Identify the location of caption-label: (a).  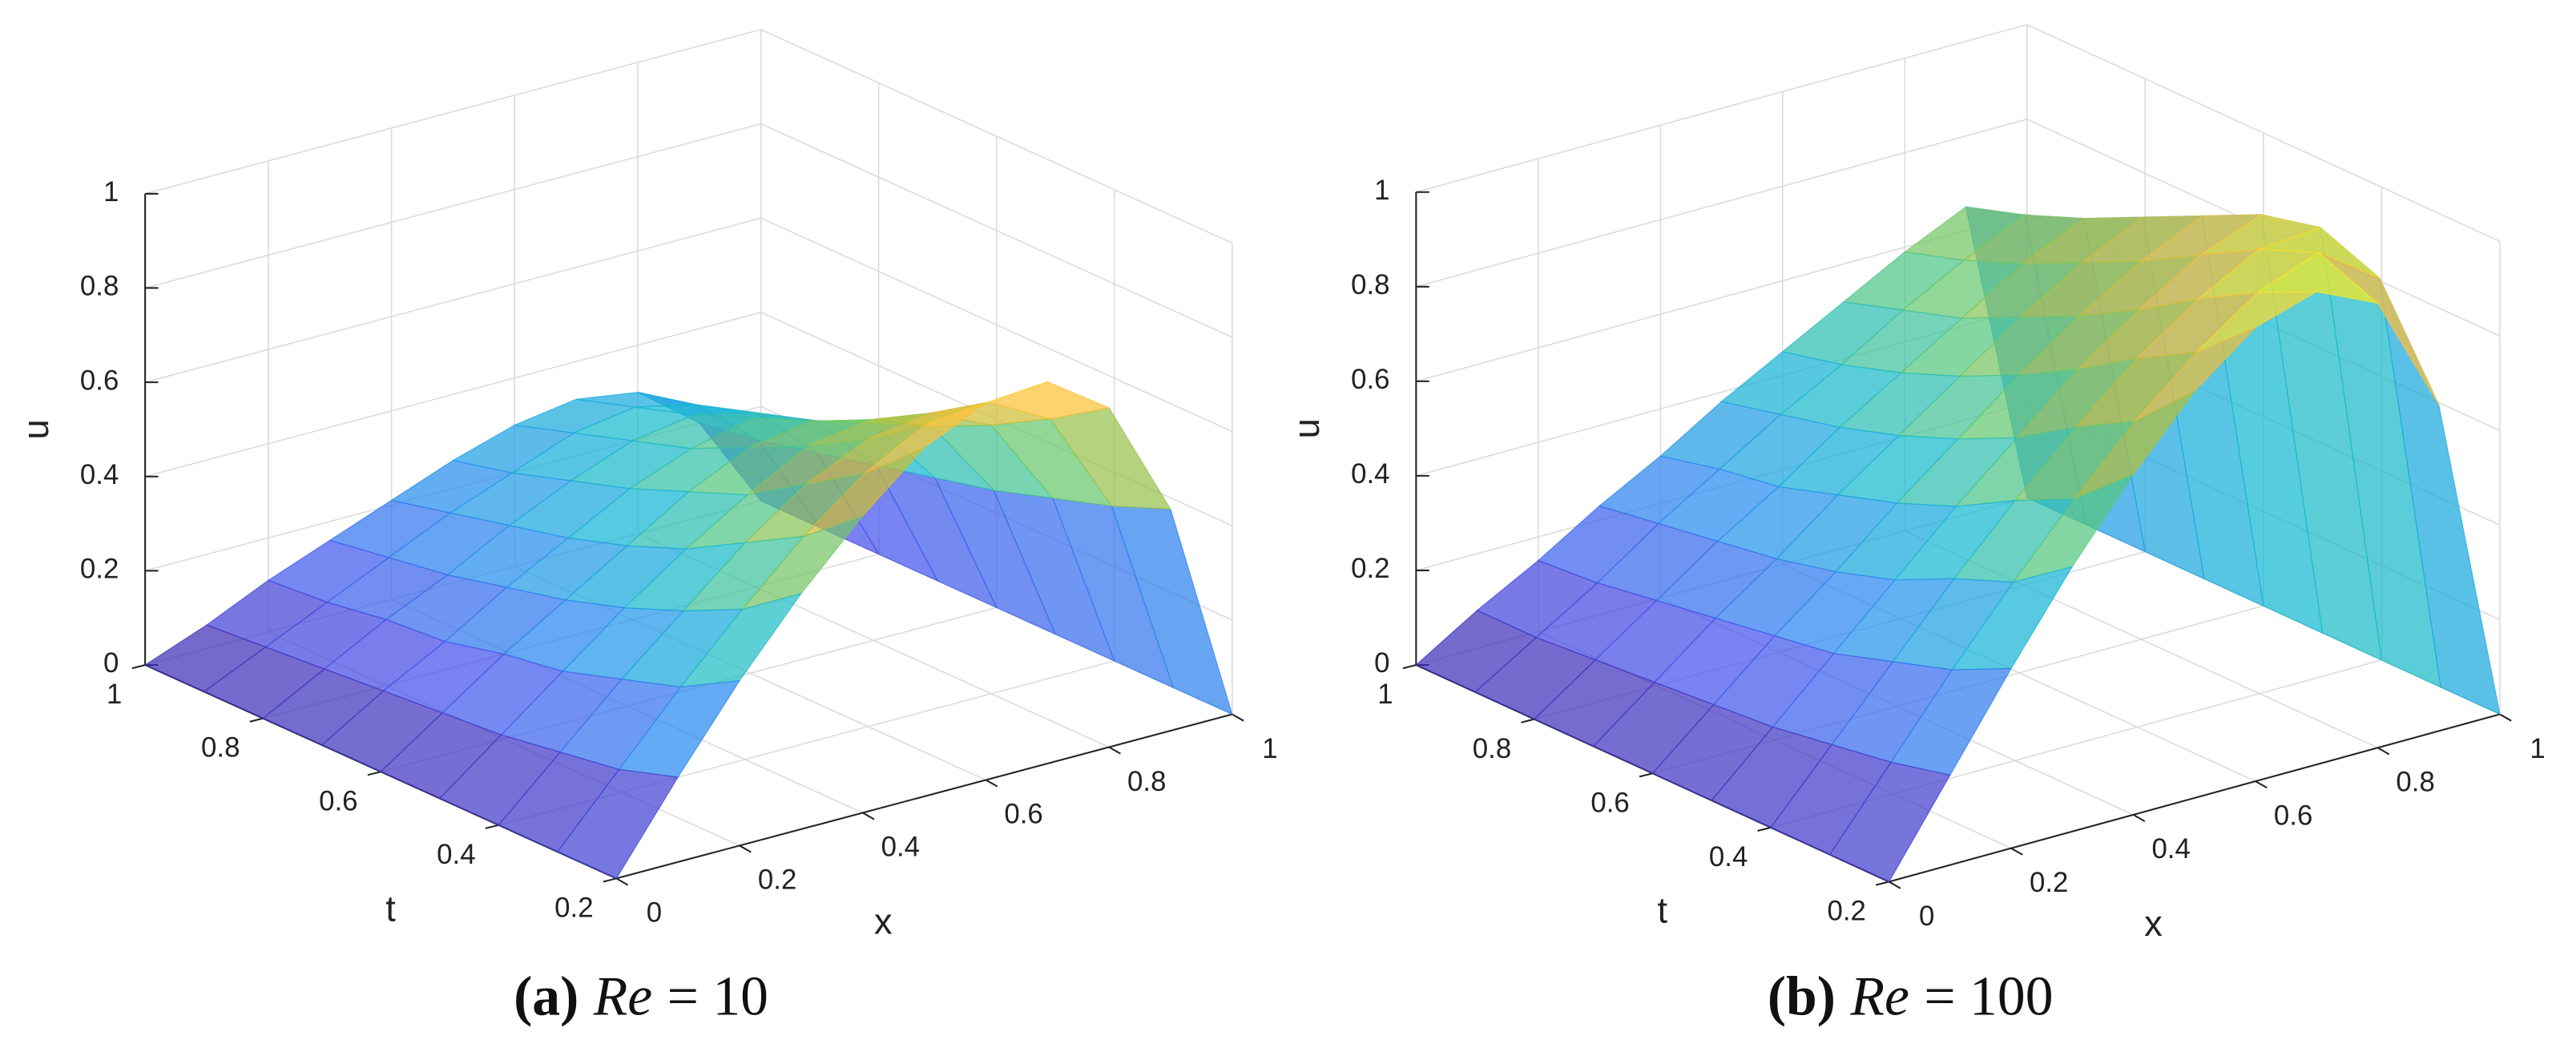
(546, 997).